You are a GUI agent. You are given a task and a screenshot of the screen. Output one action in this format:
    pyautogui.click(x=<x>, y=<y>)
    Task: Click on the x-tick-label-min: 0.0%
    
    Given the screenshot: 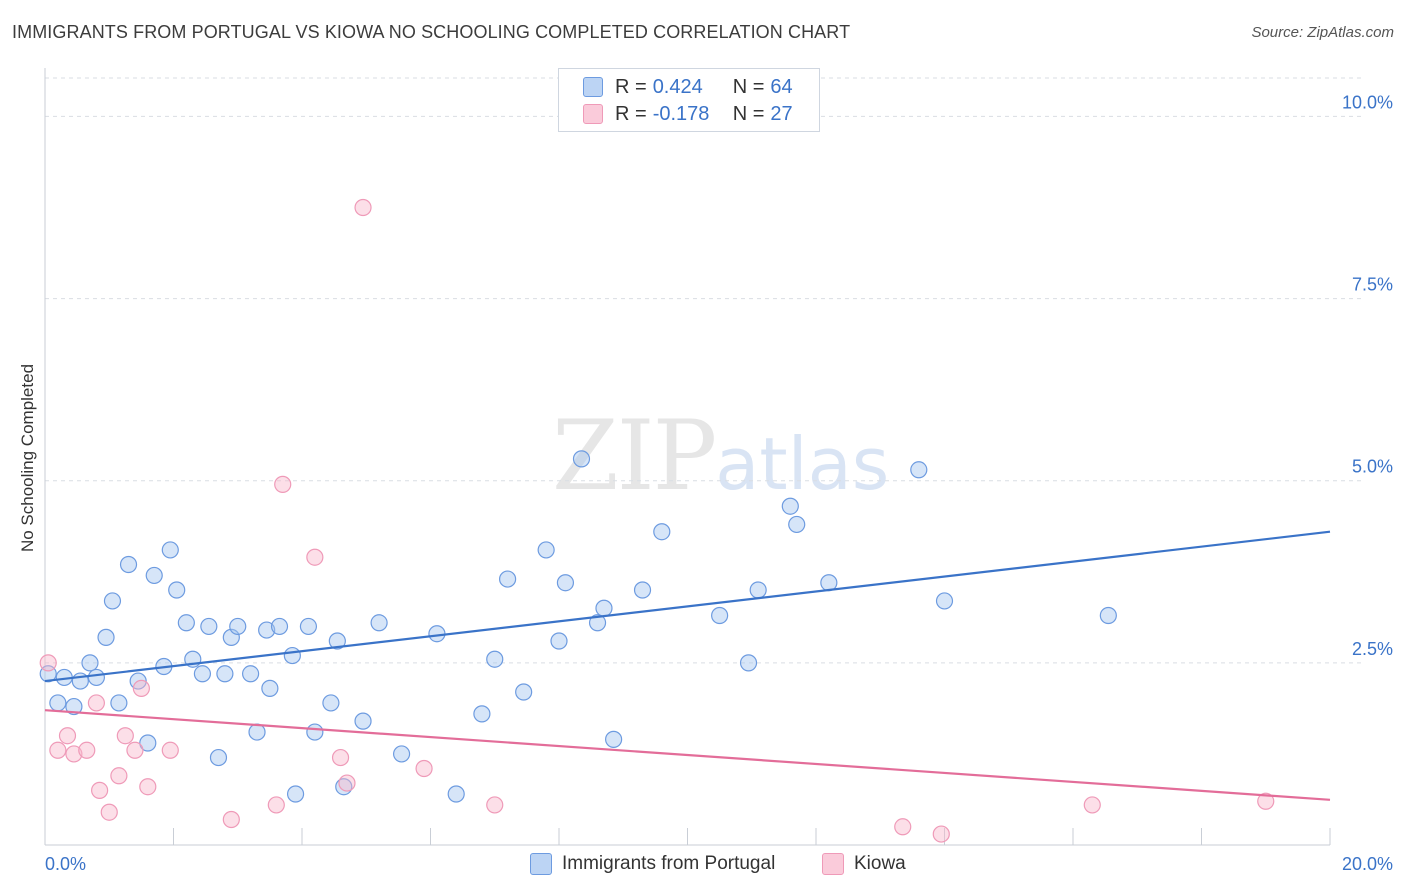 What is the action you would take?
    pyautogui.click(x=65, y=864)
    